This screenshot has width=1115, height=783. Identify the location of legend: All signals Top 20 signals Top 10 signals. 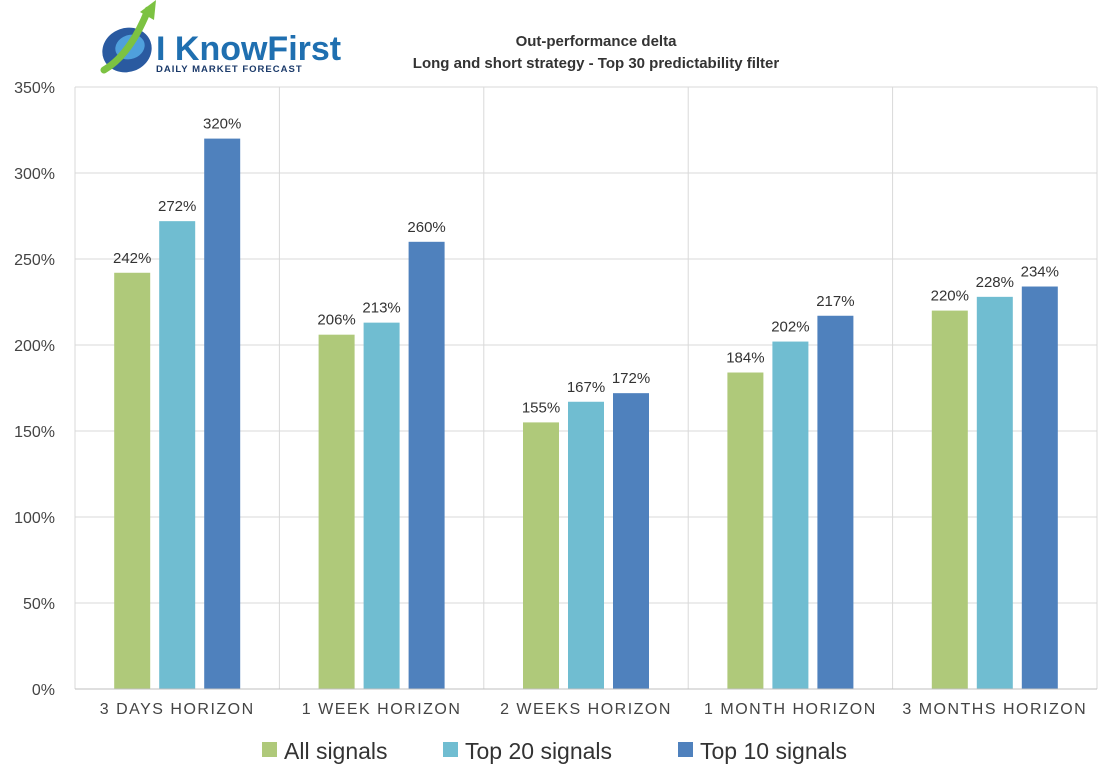
(554, 751).